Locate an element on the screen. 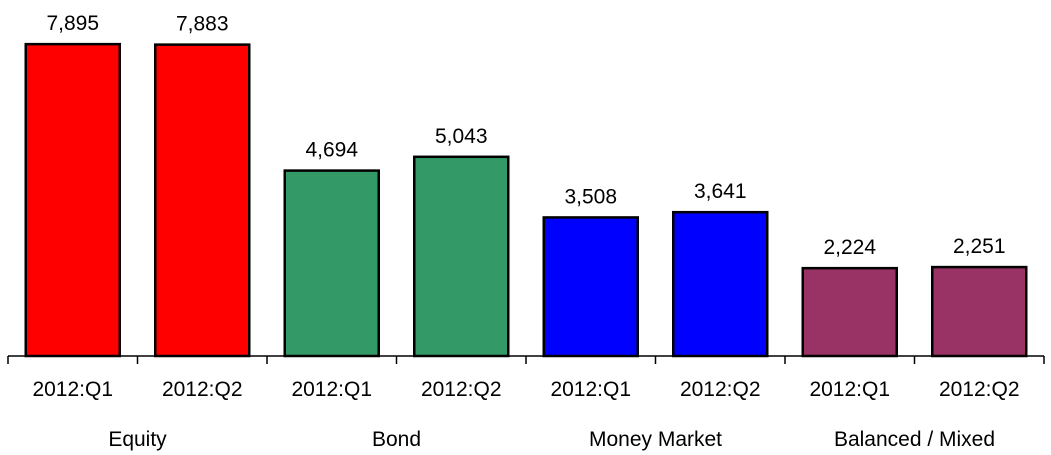  x-group-label: Bond is located at coordinates (396, 439).